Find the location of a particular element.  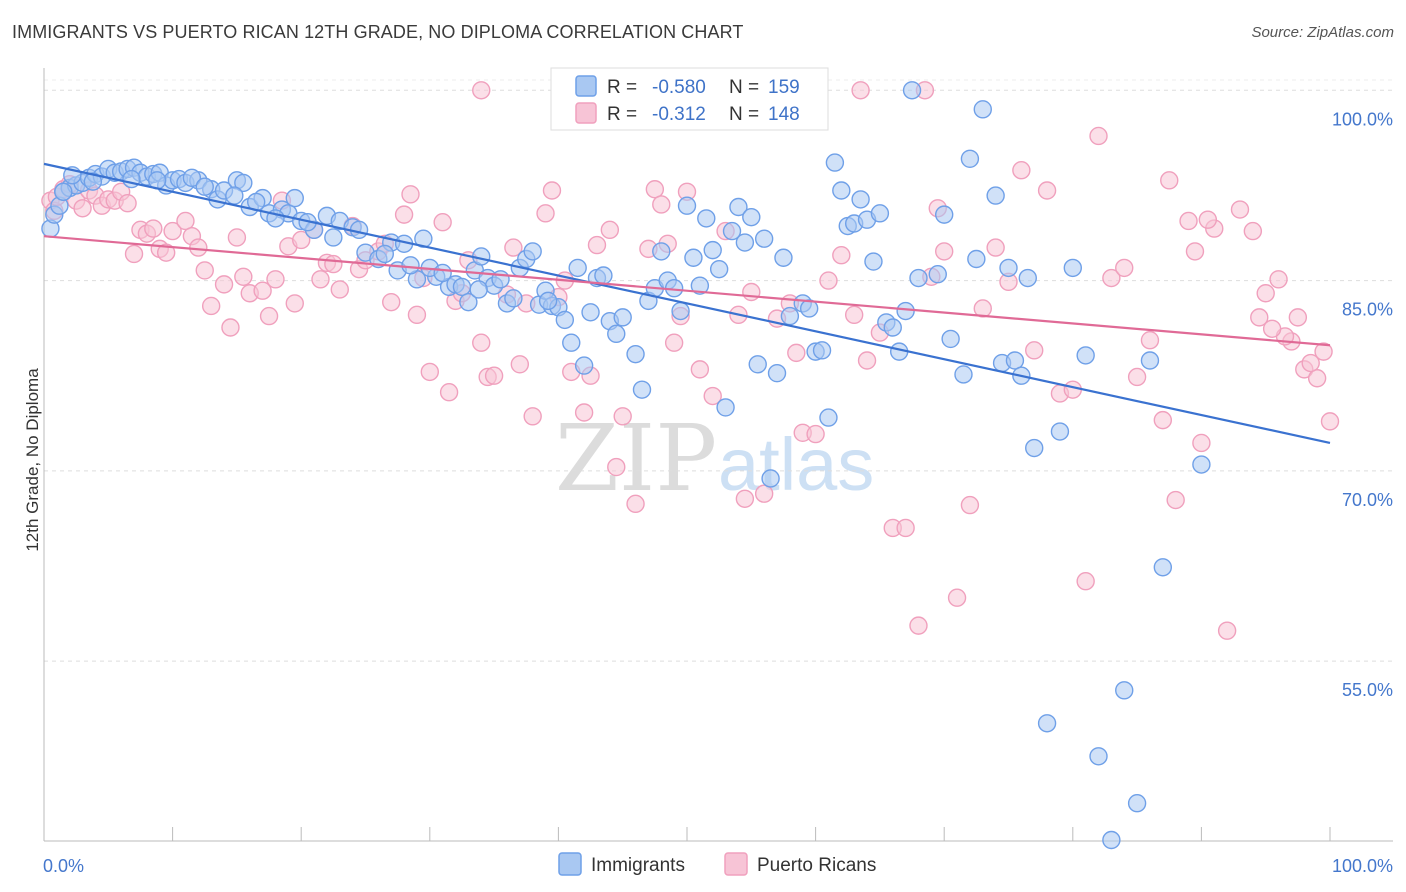

y-tick-label-1: 70.0% is located at coordinates (1367, 500).